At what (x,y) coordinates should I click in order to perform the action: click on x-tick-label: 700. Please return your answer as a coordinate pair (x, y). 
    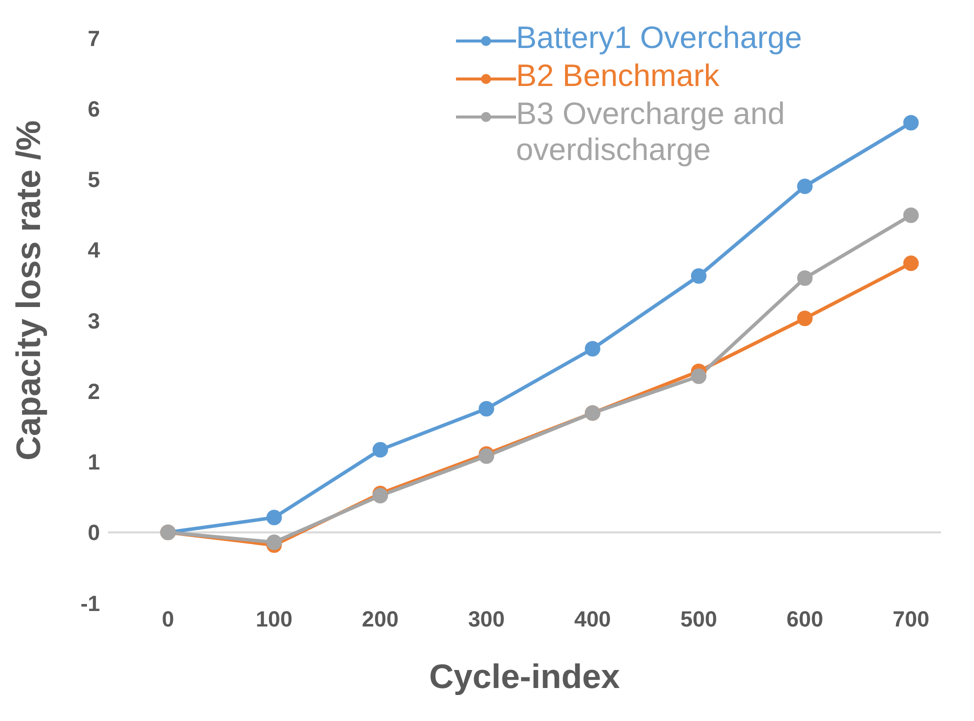
    Looking at the image, I should click on (911, 619).